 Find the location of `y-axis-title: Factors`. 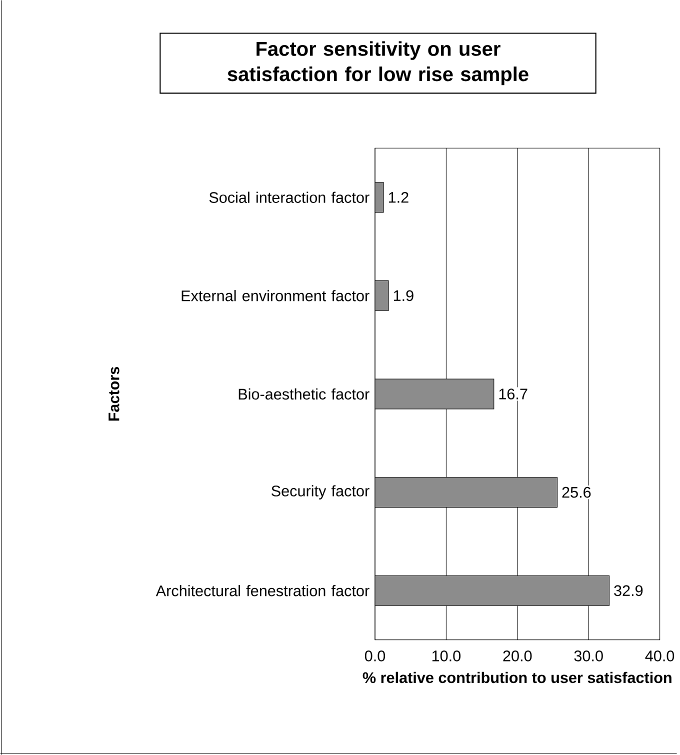

y-axis-title: Factors is located at coordinates (114, 393).